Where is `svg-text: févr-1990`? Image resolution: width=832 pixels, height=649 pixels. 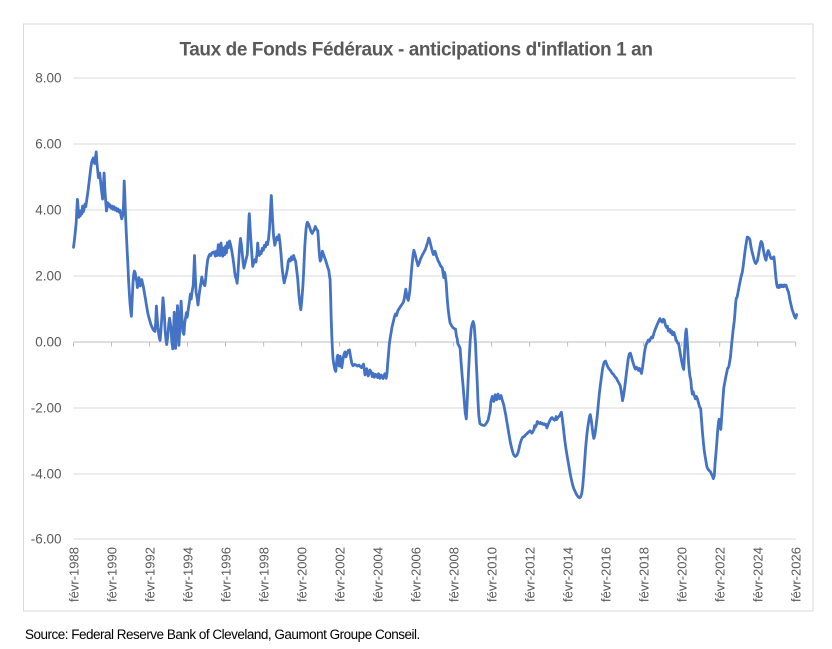
svg-text: févr-1990 is located at coordinates (112, 574).